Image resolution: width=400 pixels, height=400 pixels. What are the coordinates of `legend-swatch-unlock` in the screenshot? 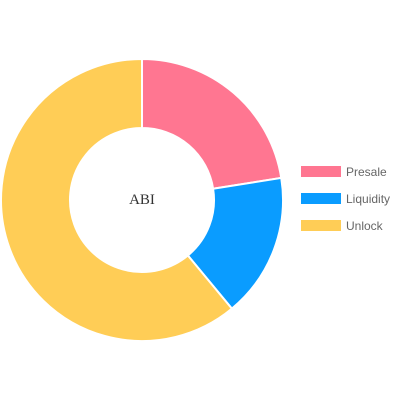 It's located at (321, 225).